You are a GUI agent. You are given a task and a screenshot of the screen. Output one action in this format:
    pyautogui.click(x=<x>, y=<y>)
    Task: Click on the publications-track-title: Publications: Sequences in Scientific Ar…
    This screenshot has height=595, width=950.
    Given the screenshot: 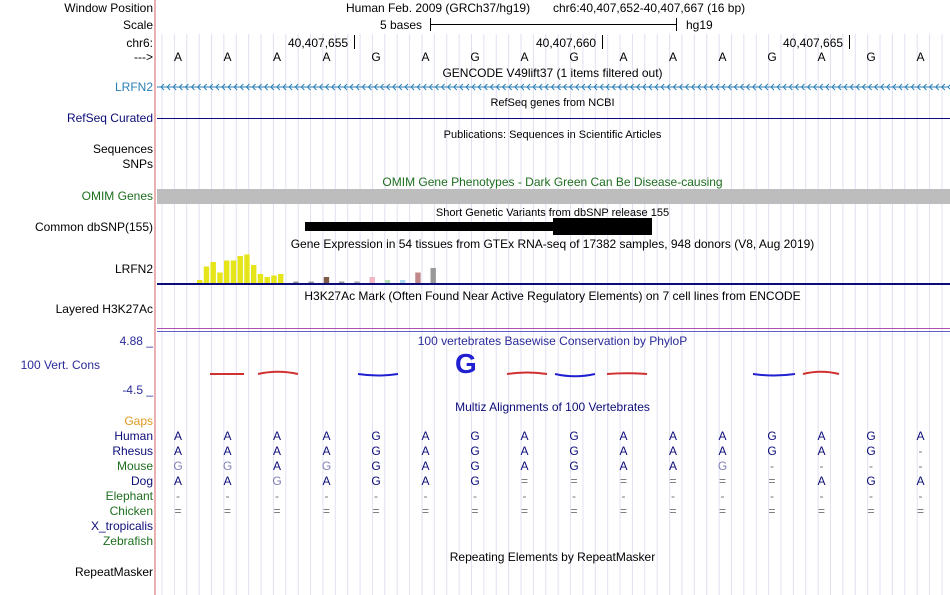 What is the action you would take?
    pyautogui.click(x=552, y=135)
    